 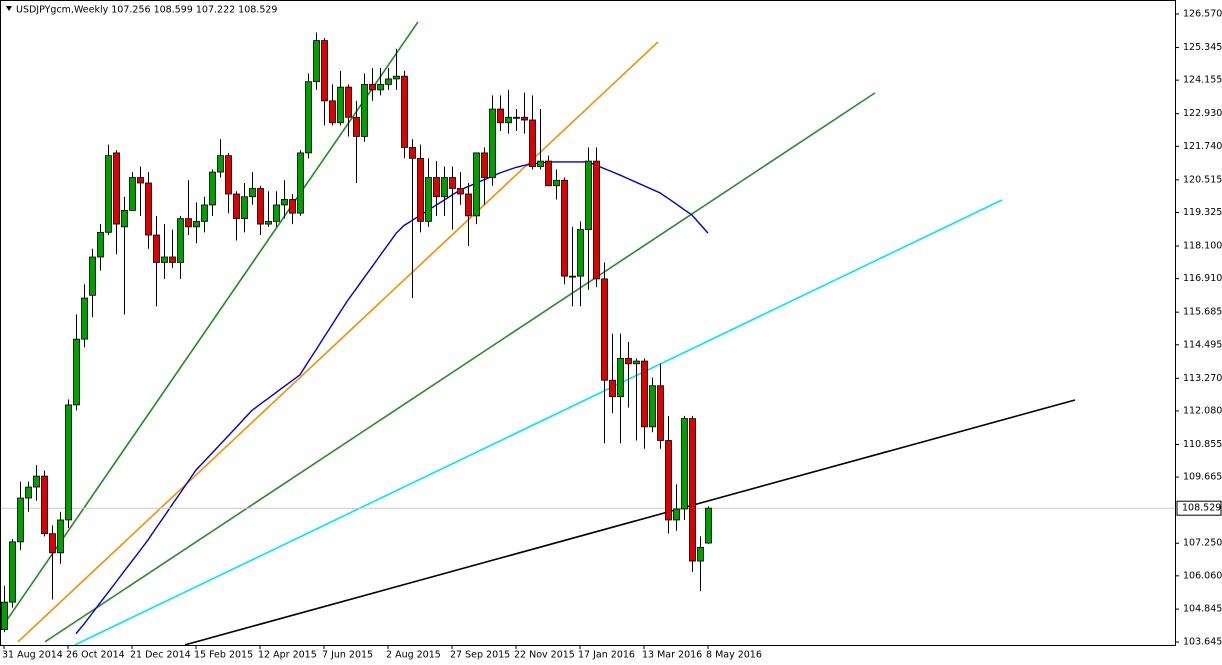 I want to click on y-tick-label: 120.515, so click(x=1202, y=179).